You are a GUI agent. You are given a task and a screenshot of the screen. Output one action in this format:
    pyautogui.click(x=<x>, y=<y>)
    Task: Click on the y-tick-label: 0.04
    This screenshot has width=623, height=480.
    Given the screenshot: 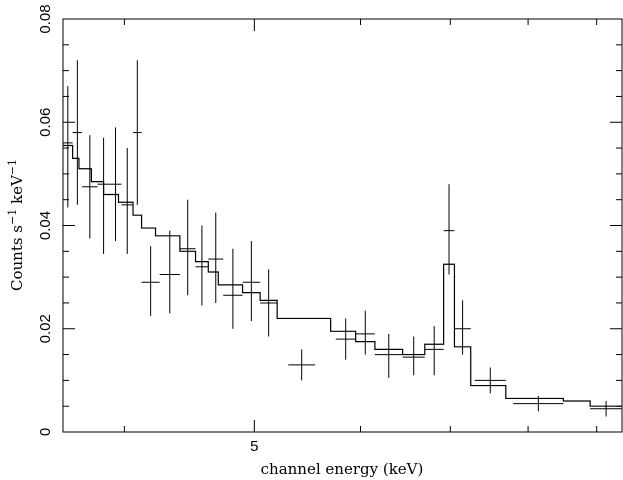 What is the action you would take?
    pyautogui.click(x=45, y=225)
    